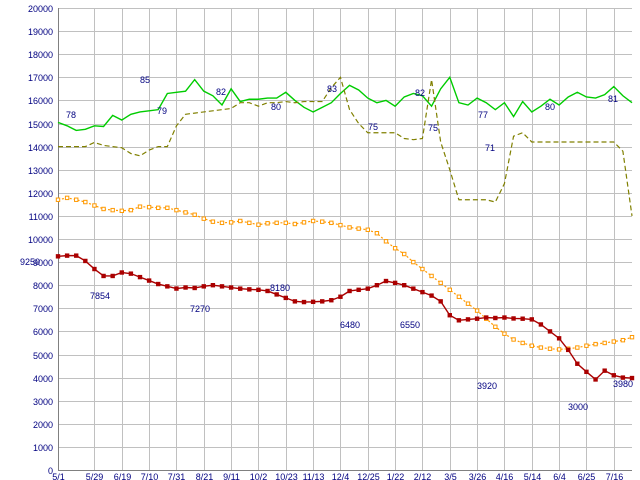 The width and height of the screenshot is (640, 480). What do you see at coordinates (205, 476) in the screenshot?
I see `x-axis-tick-label: 8/21` at bounding box center [205, 476].